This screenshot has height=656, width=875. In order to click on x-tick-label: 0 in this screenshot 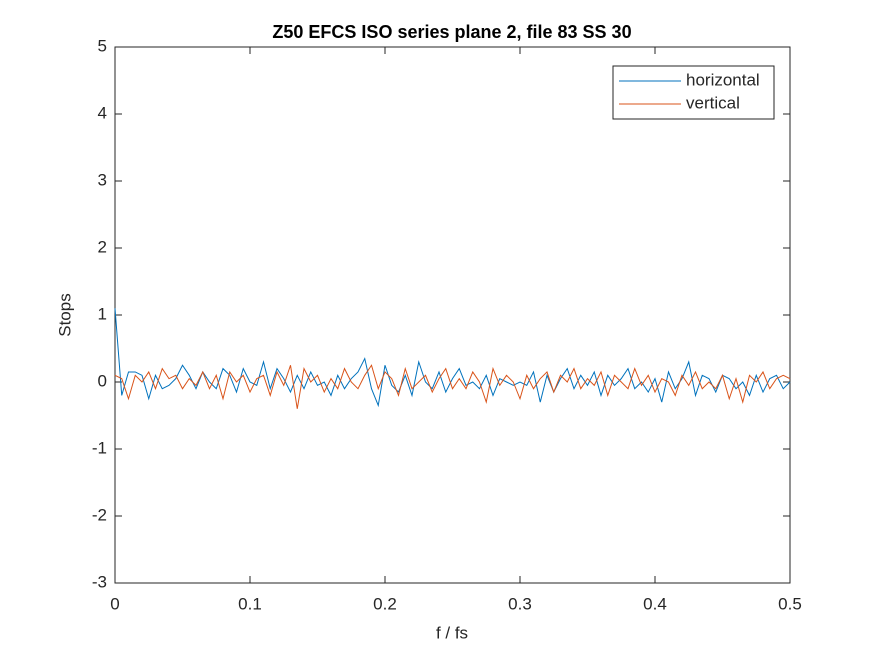, I will do `click(114, 603)`.